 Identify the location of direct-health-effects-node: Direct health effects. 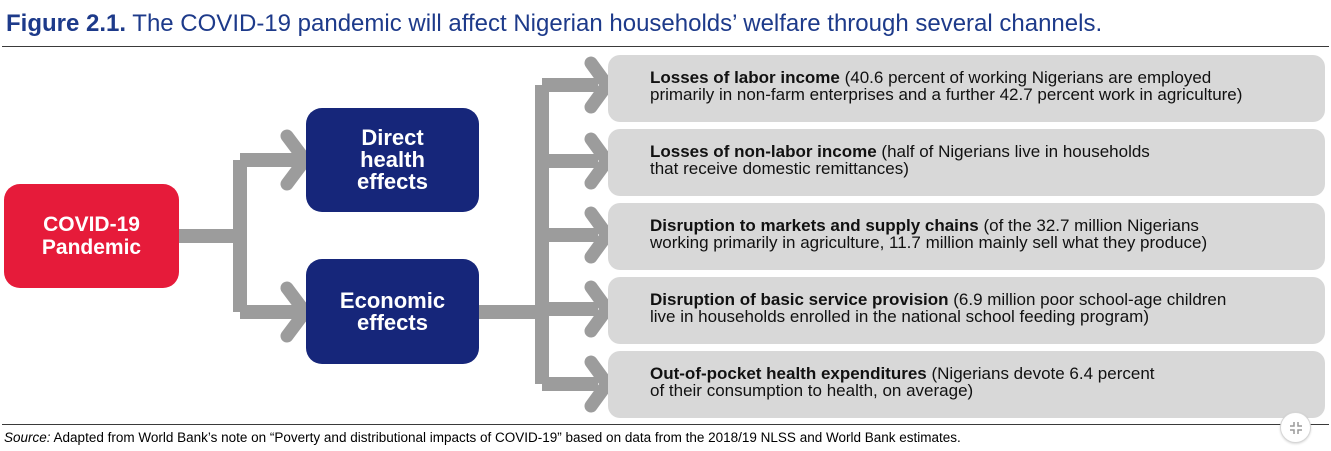
(392, 160).